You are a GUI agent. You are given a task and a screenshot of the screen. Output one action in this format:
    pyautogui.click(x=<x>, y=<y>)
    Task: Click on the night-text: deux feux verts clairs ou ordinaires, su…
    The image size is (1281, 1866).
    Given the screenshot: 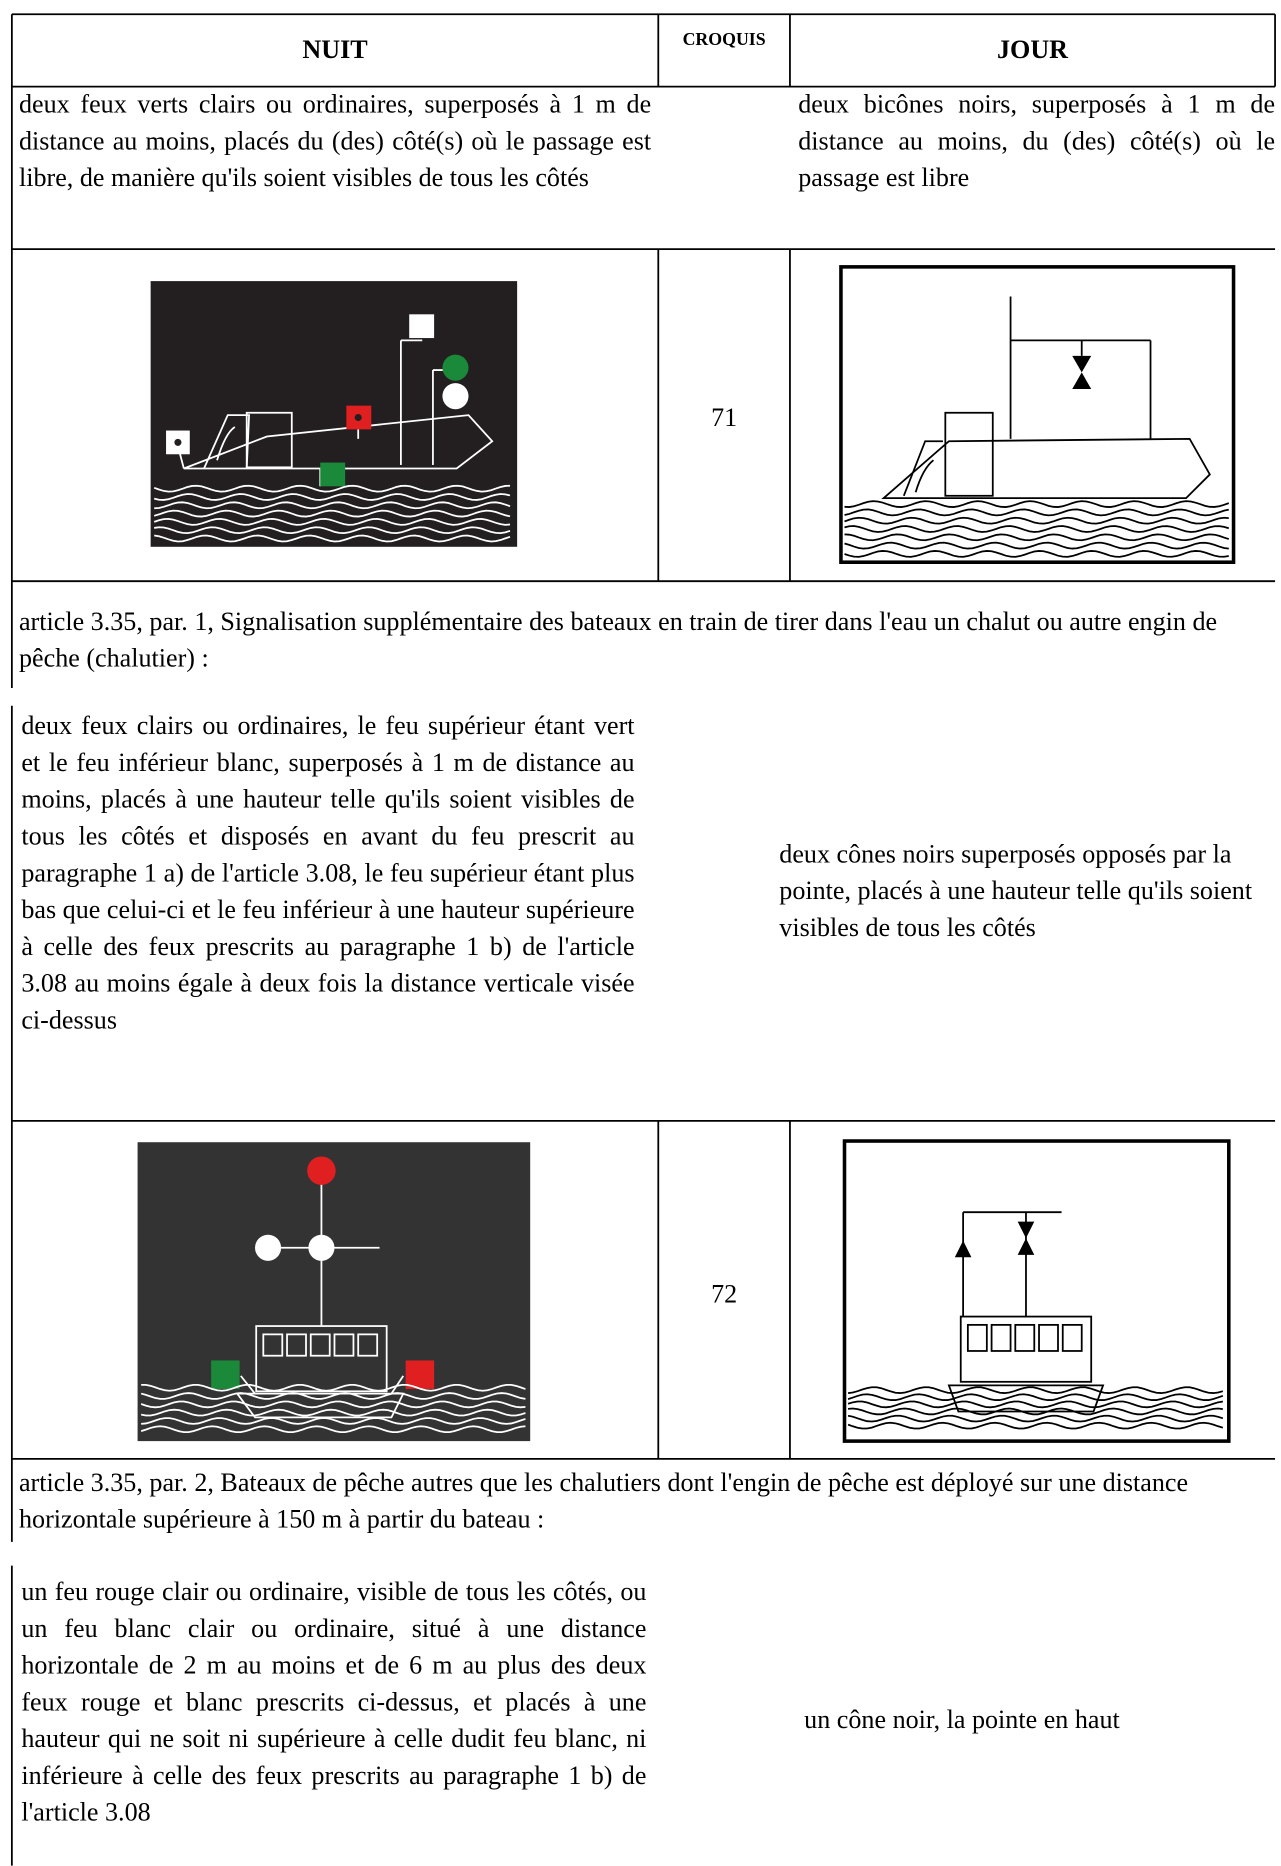 What is the action you would take?
    pyautogui.click(x=335, y=140)
    